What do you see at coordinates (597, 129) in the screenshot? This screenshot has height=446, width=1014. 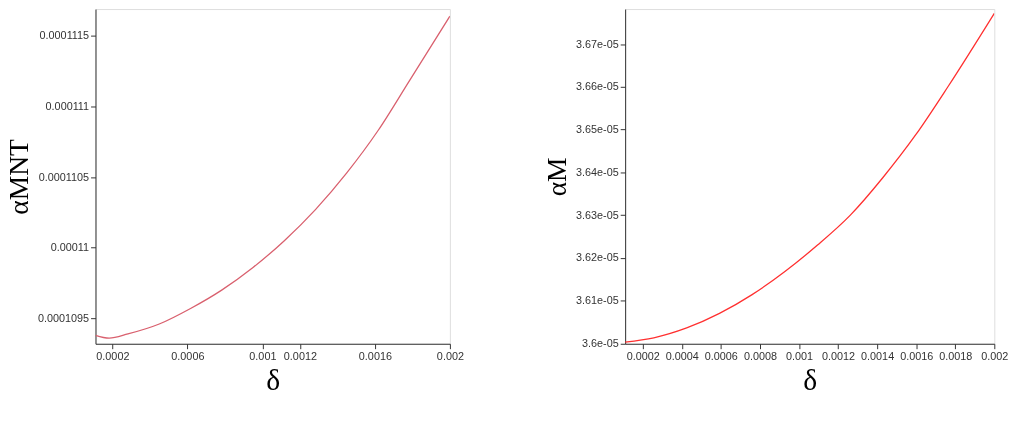 I see `y-tick-label: 3.65e-05` at bounding box center [597, 129].